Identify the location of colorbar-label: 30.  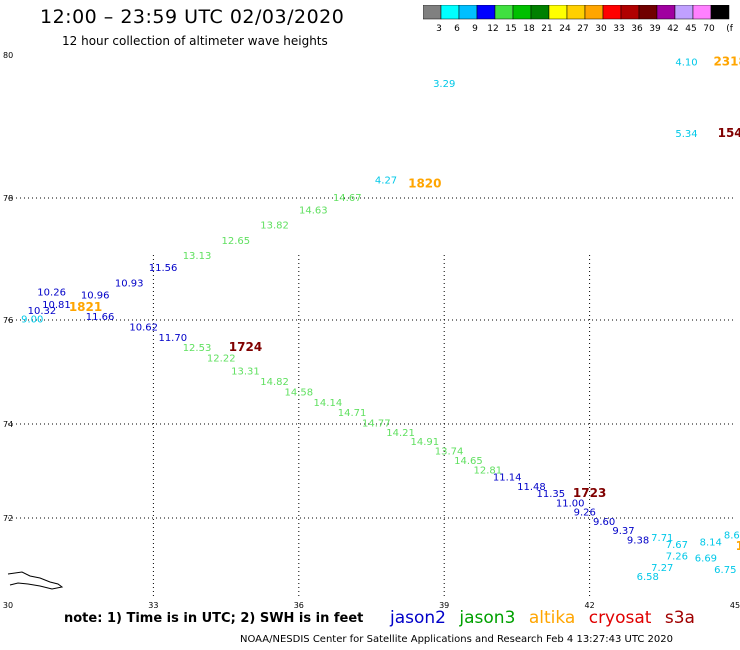
(601, 29).